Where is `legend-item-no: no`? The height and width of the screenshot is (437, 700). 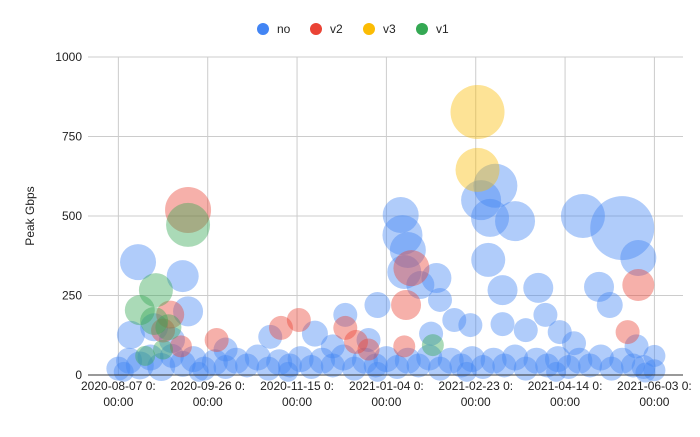
legend-item-no: no is located at coordinates (274, 29).